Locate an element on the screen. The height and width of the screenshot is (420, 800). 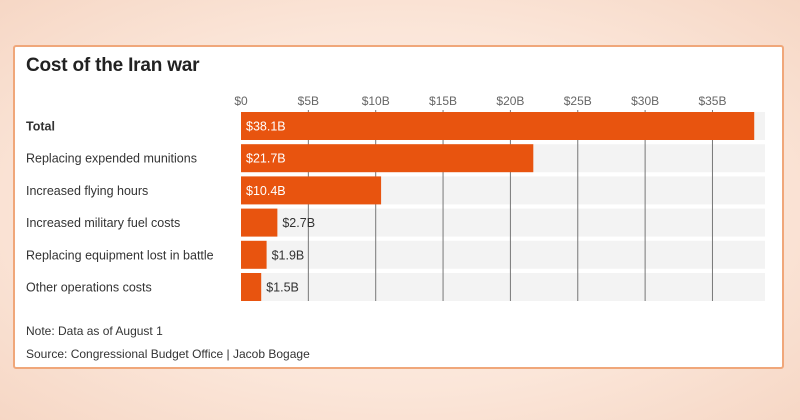
category-label: Other operations costs is located at coordinates (89, 288).